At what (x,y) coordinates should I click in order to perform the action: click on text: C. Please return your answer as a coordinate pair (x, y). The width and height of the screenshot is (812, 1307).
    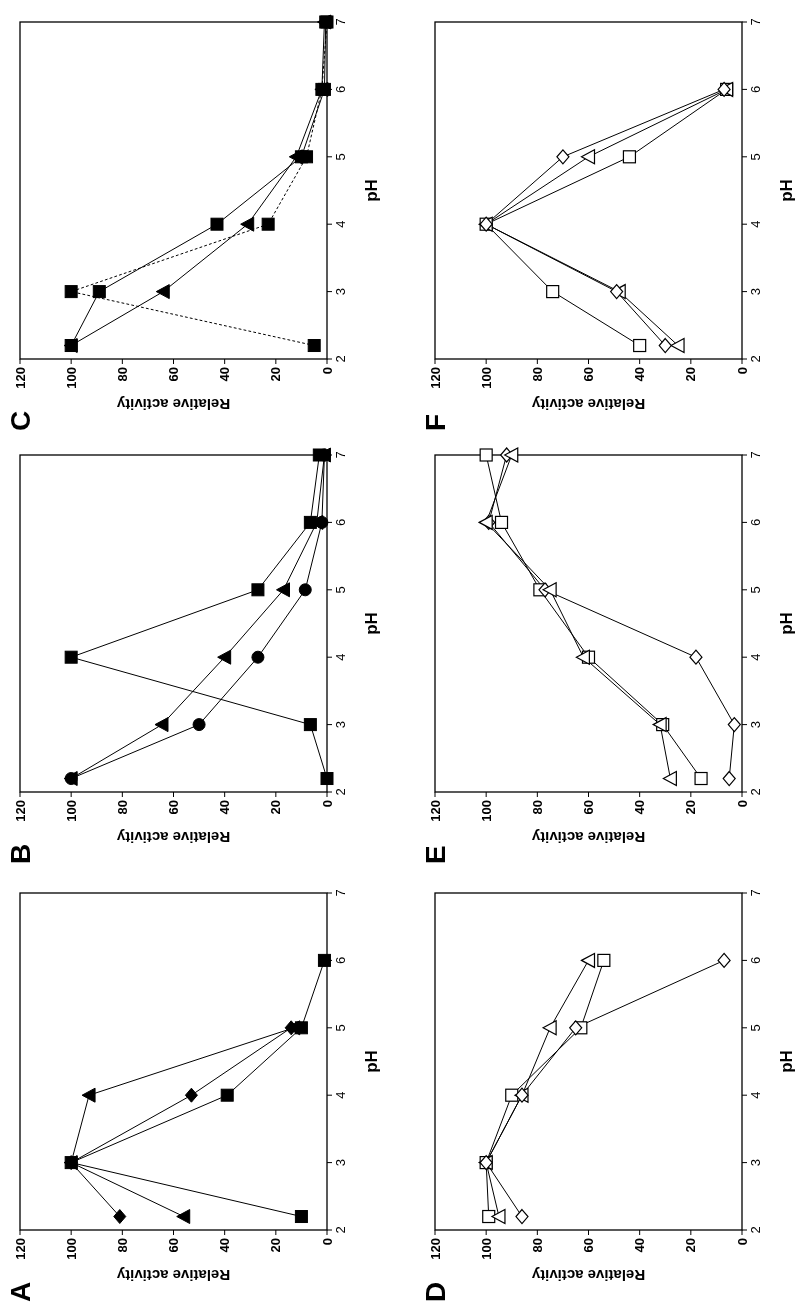
    Looking at the image, I should click on (20, 420).